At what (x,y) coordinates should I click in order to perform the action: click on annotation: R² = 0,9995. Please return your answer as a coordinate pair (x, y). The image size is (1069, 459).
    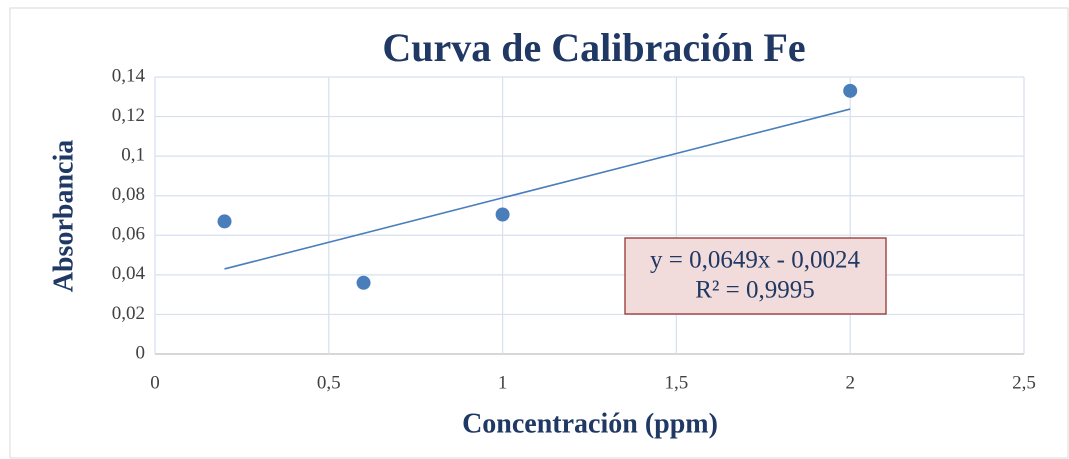
    Looking at the image, I should click on (755, 290).